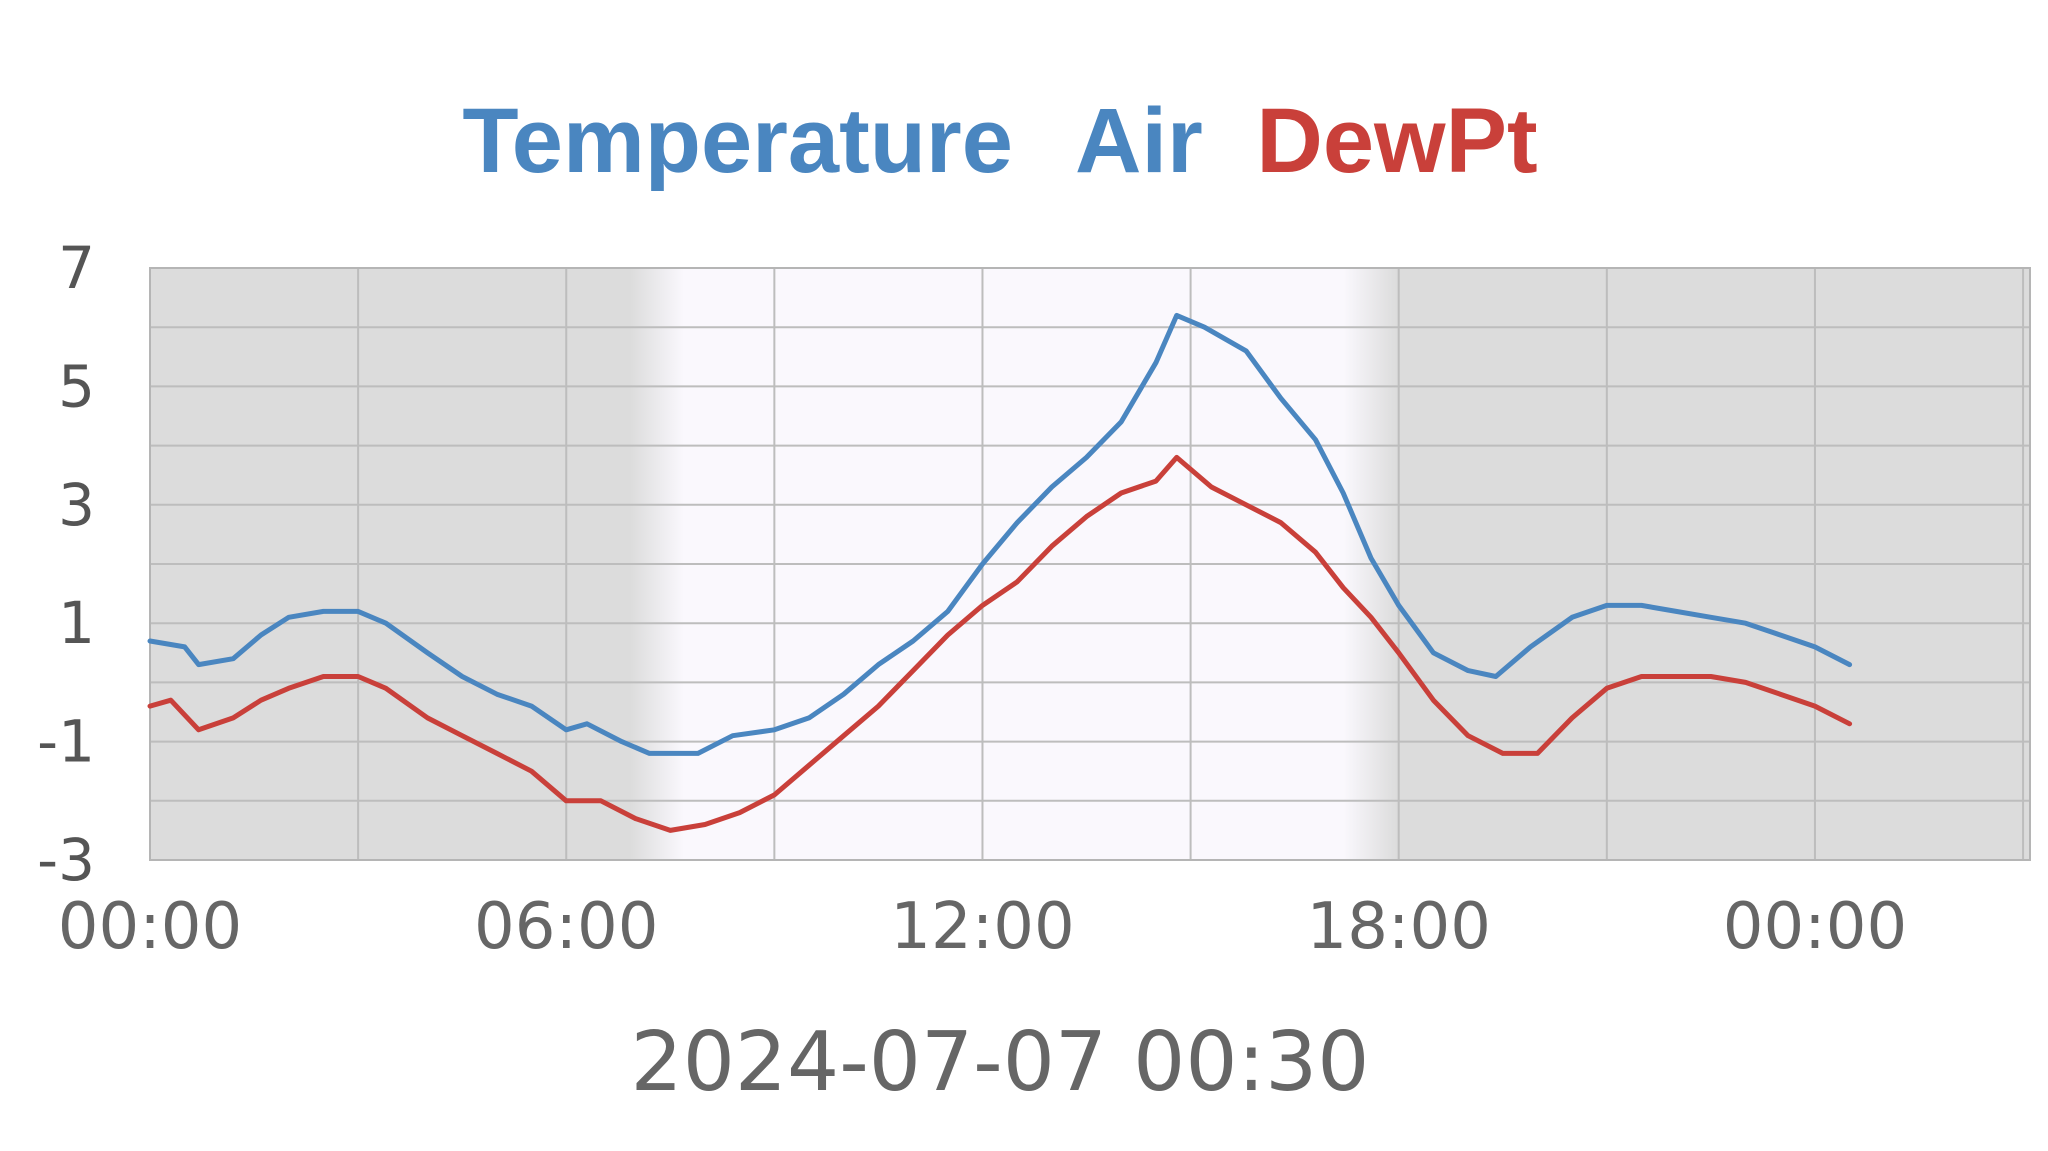  I want to click on title-dewpt: DewPt, so click(1396, 141).